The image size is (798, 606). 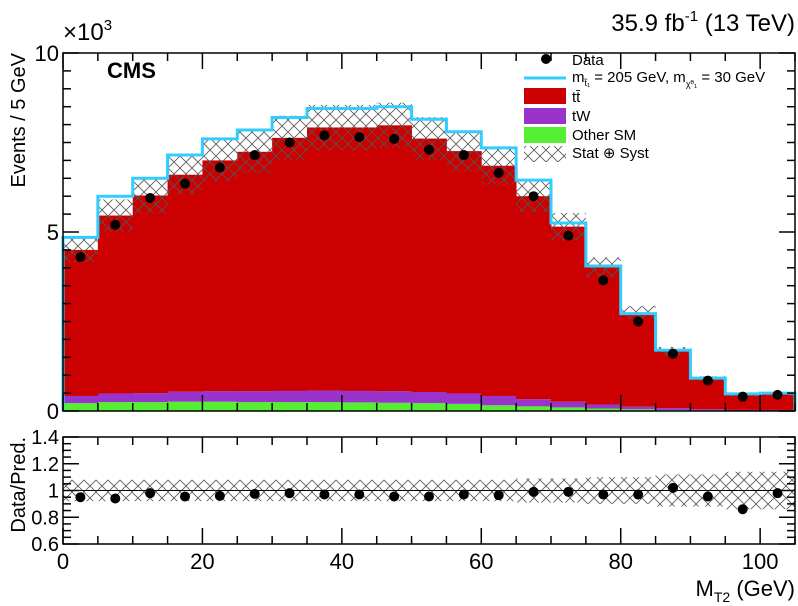 What do you see at coordinates (342, 561) in the screenshot?
I see `x-tick-label: 40` at bounding box center [342, 561].